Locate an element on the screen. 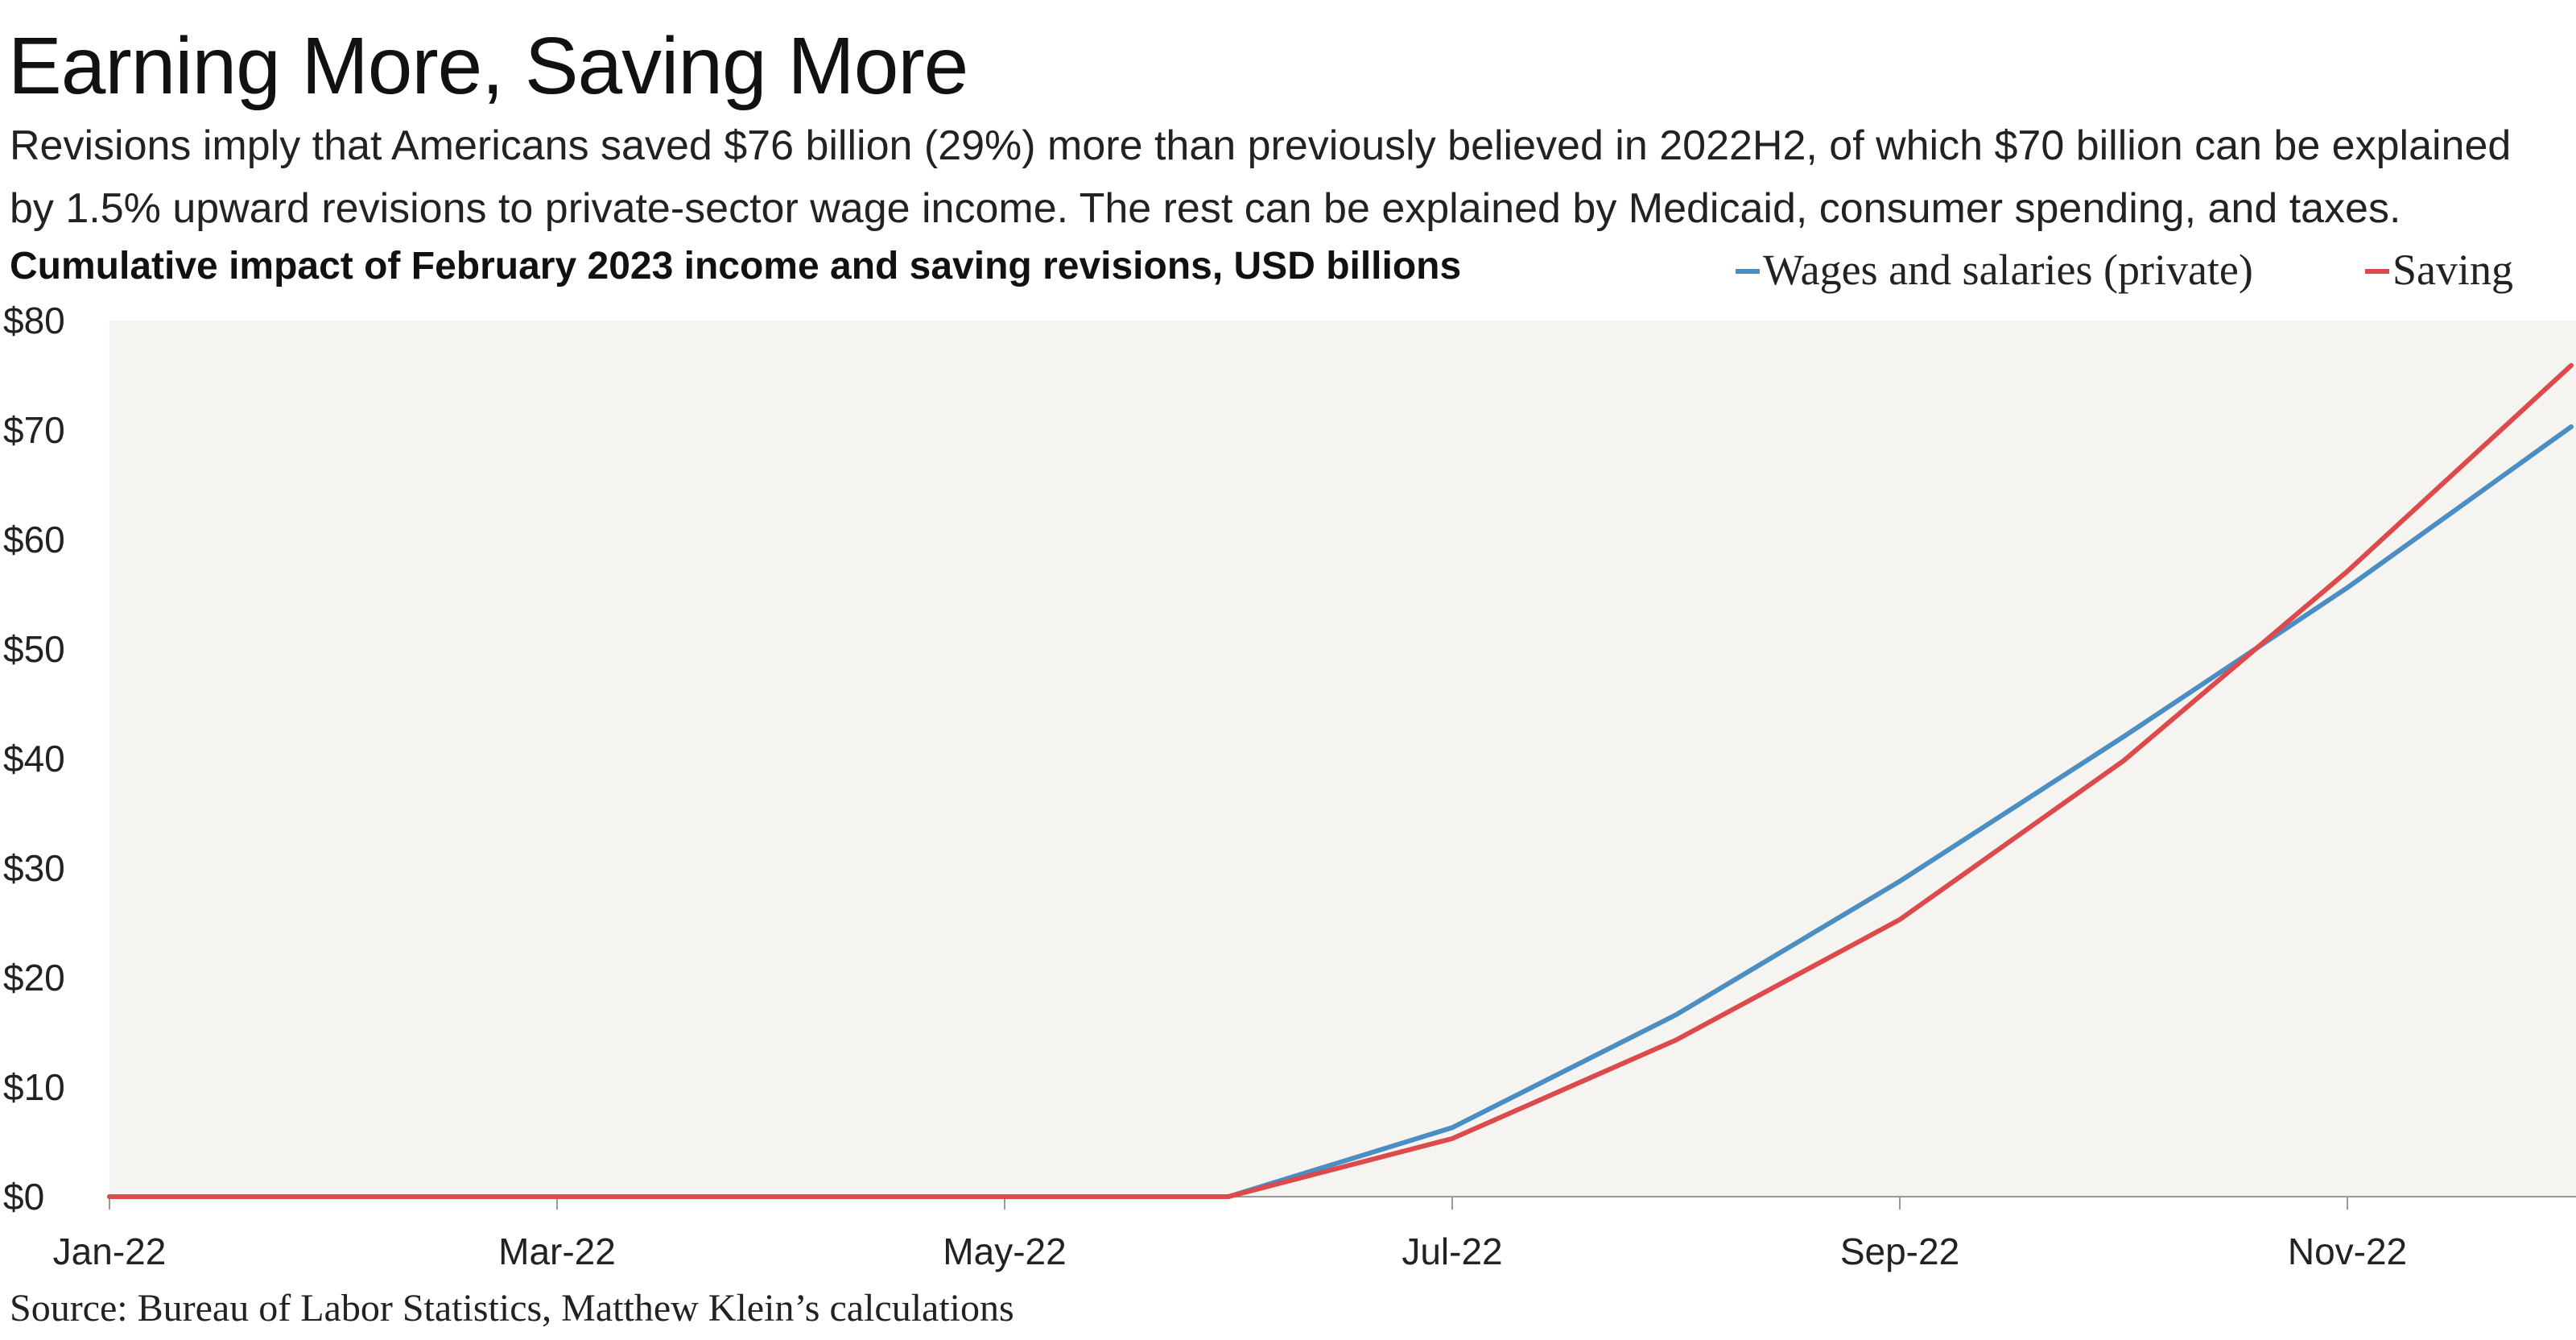 Image resolution: width=2576 pixels, height=1340 pixels. y-tick-label: $40 is located at coordinates (34, 759).